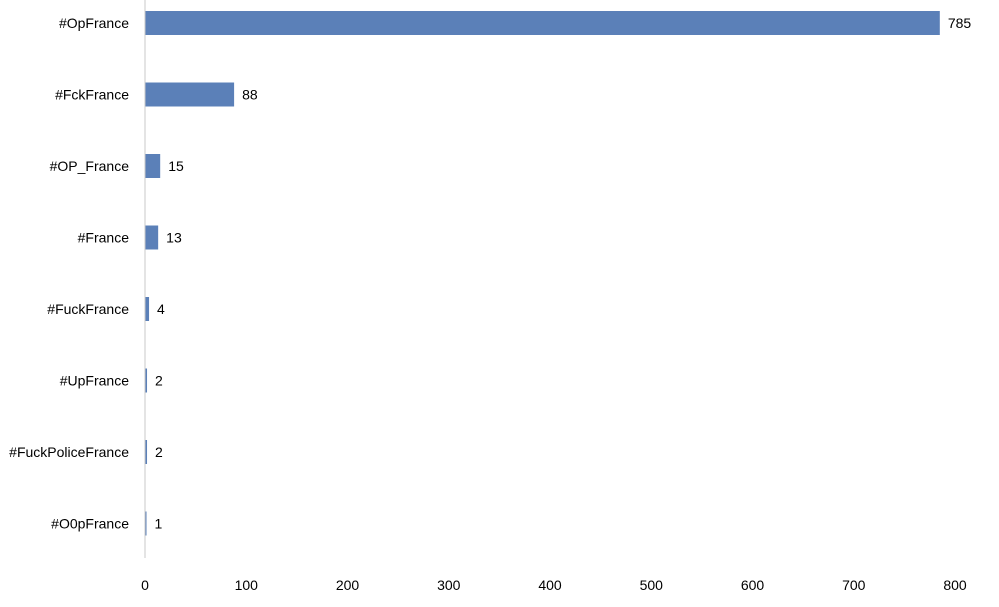 The height and width of the screenshot is (607, 999). What do you see at coordinates (652, 585) in the screenshot?
I see `x-tick-label: 500` at bounding box center [652, 585].